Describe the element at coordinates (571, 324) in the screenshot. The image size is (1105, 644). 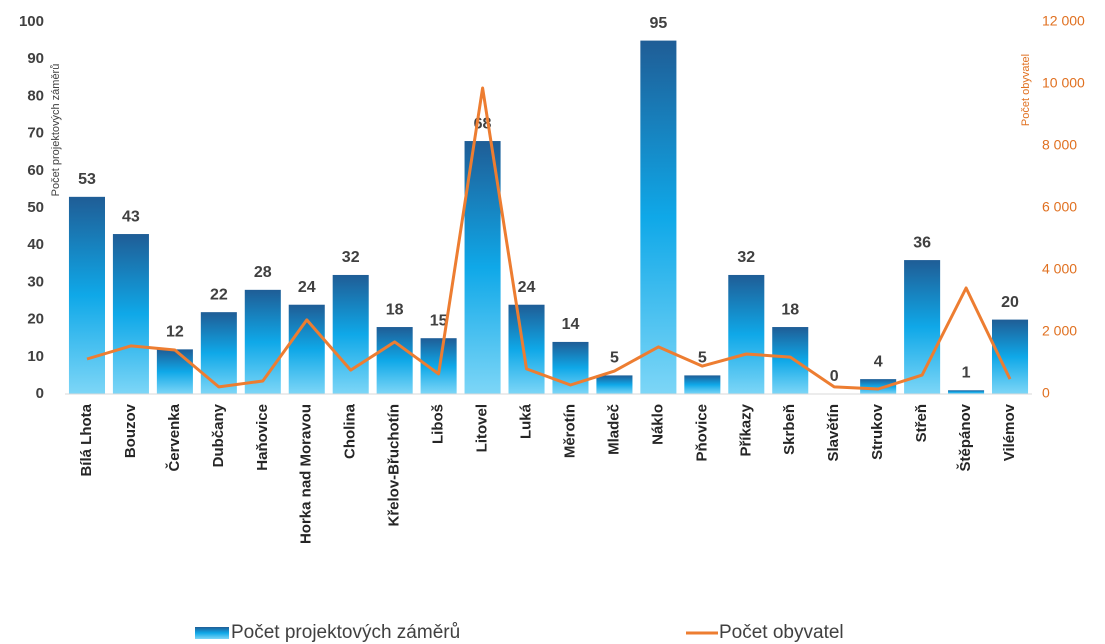
I see `data-label: 14` at that location.